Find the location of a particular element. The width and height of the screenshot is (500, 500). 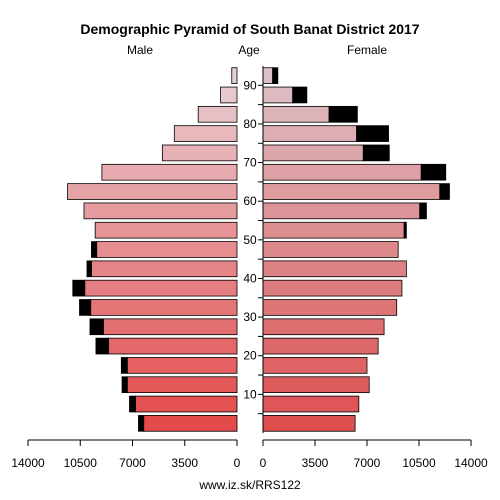

age-tick-label: 10 is located at coordinates (250, 394).